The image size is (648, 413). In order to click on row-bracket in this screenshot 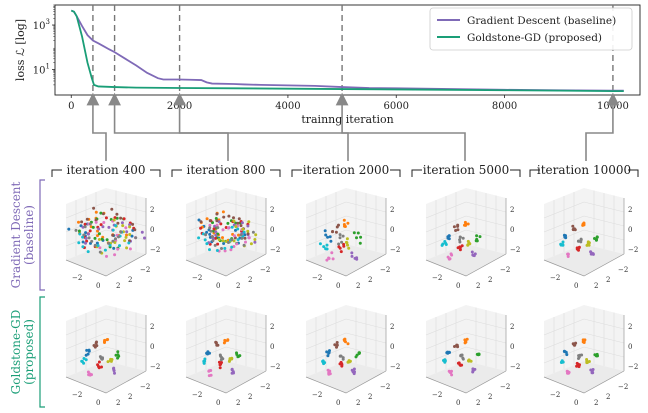, I will do `click(42, 235)`.